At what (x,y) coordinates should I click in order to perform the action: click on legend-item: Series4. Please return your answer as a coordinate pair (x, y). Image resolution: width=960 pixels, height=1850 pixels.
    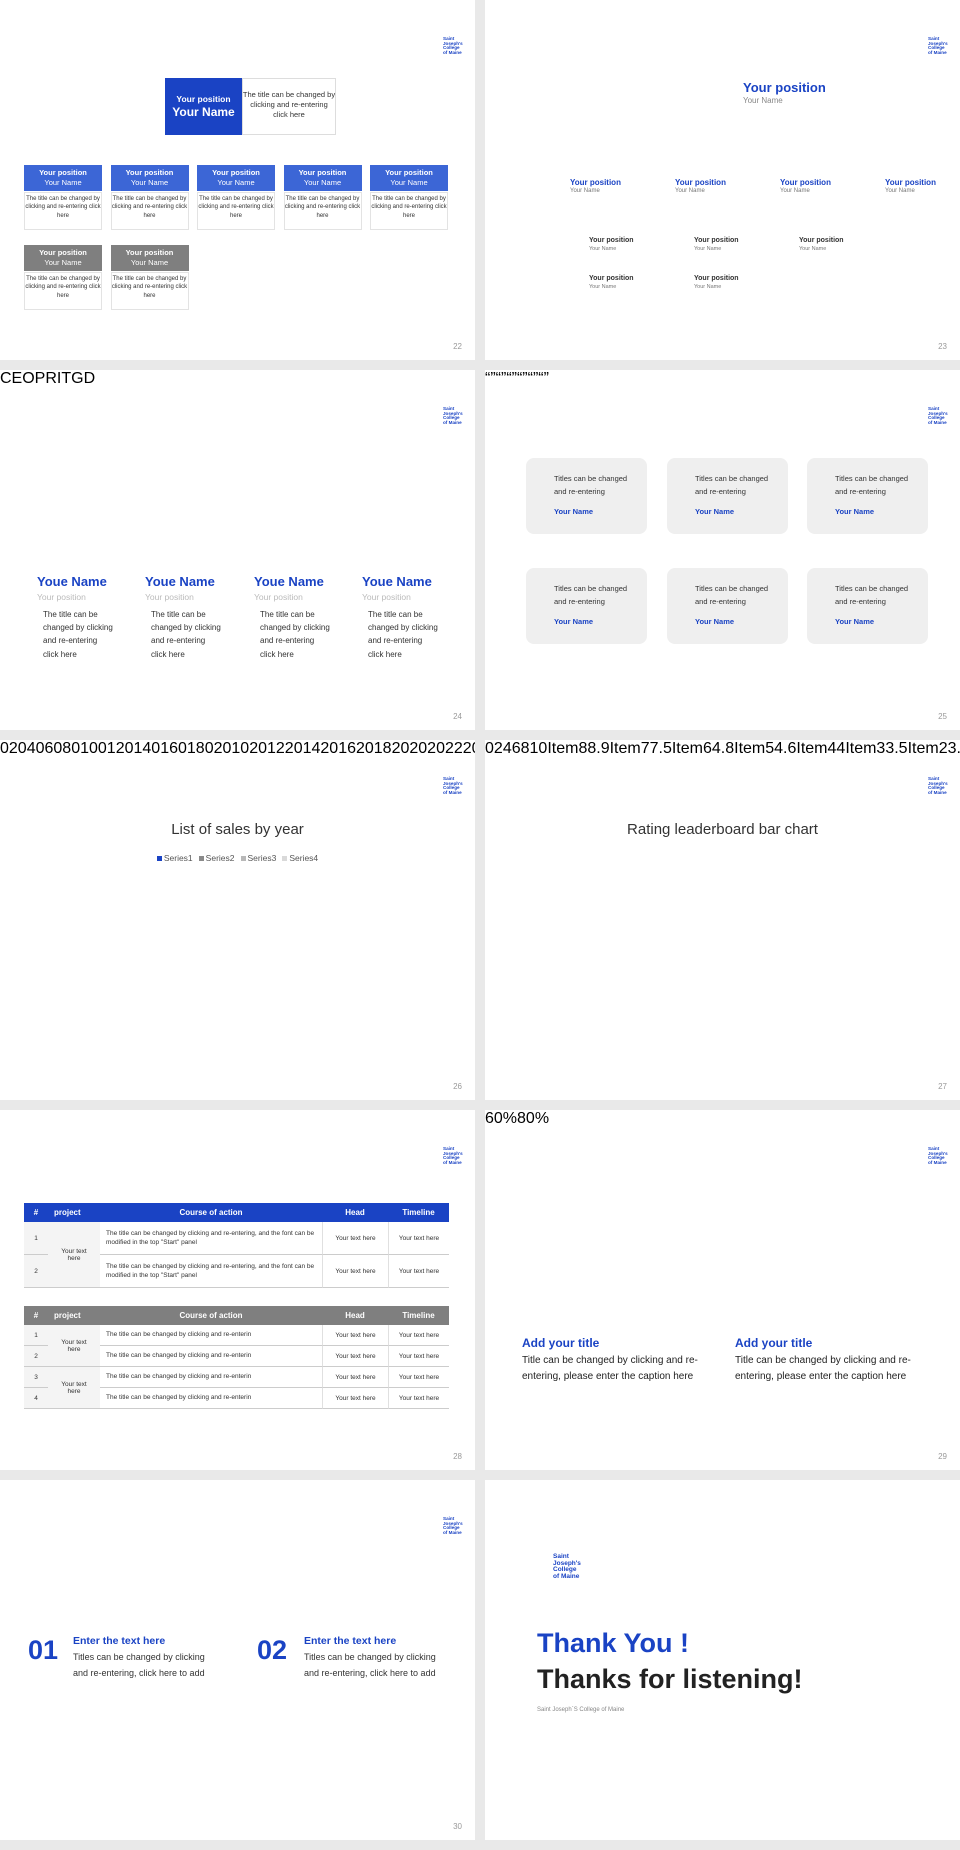
    Looking at the image, I should click on (300, 858).